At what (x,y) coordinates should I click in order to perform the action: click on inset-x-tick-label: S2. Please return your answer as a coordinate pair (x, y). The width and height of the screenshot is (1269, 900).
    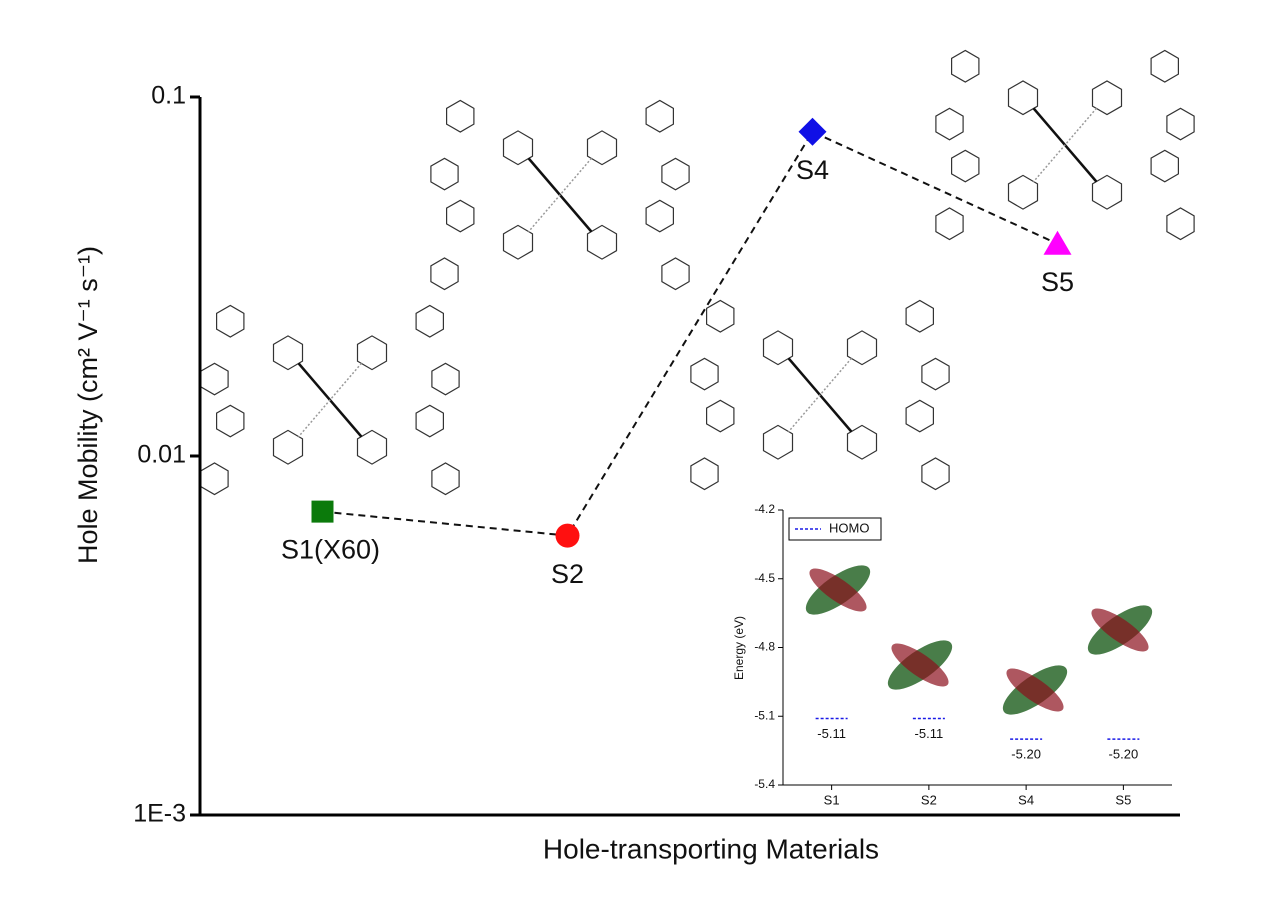
    Looking at the image, I should click on (929, 799).